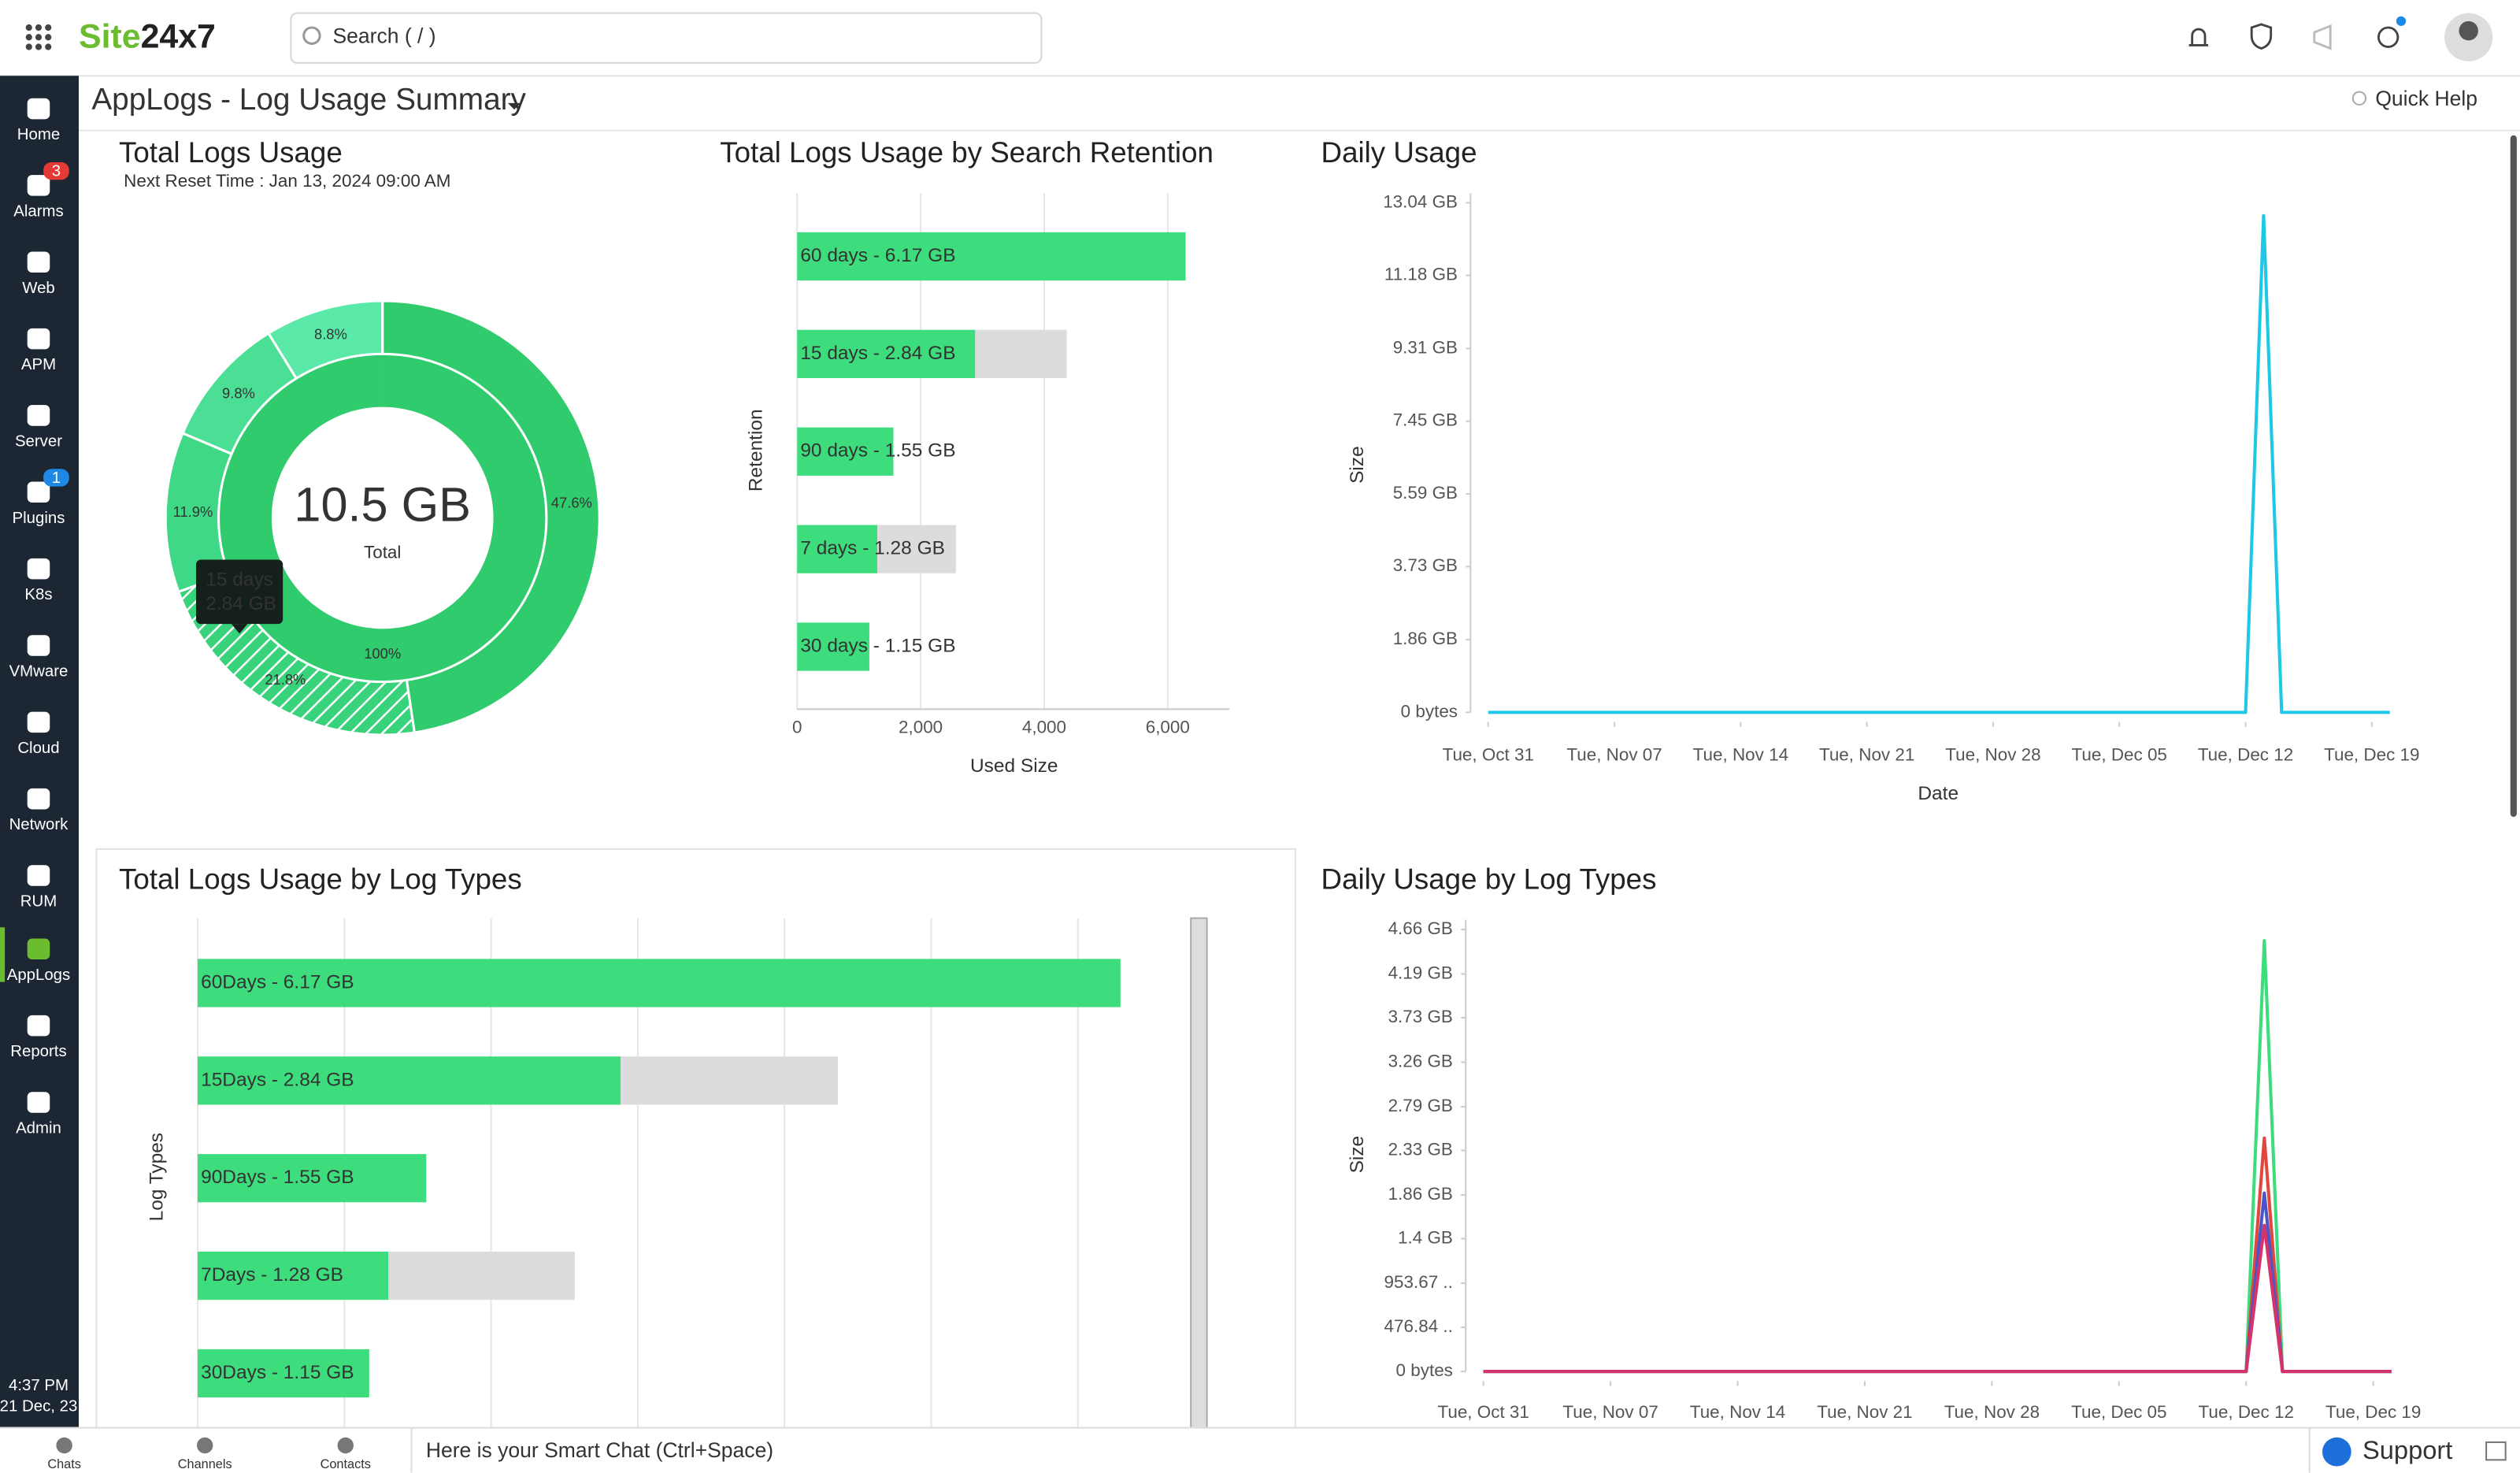 The image size is (2520, 1473). What do you see at coordinates (38, 749) in the screenshot?
I see `nav-label: Cloud` at bounding box center [38, 749].